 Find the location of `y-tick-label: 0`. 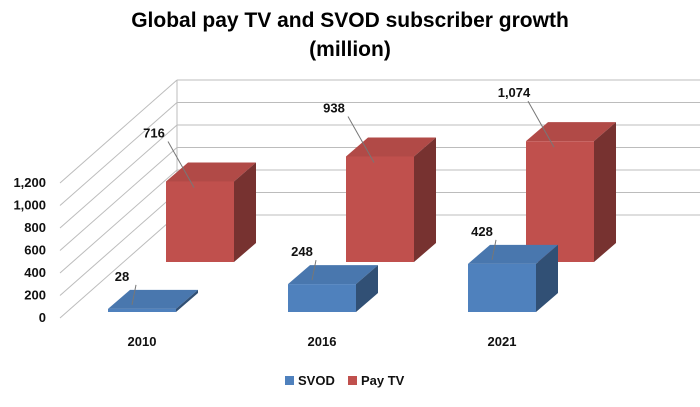

y-tick-label: 0 is located at coordinates (42, 317).